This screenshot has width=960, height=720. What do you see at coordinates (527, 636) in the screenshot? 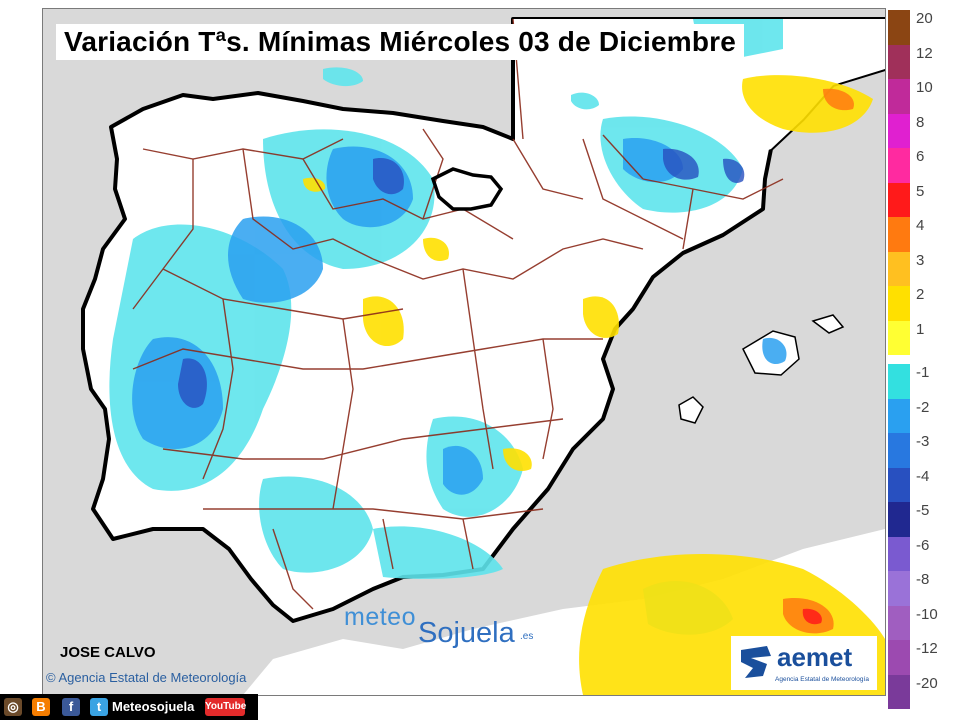
I see `logo-domain-suffix: .es` at bounding box center [527, 636].